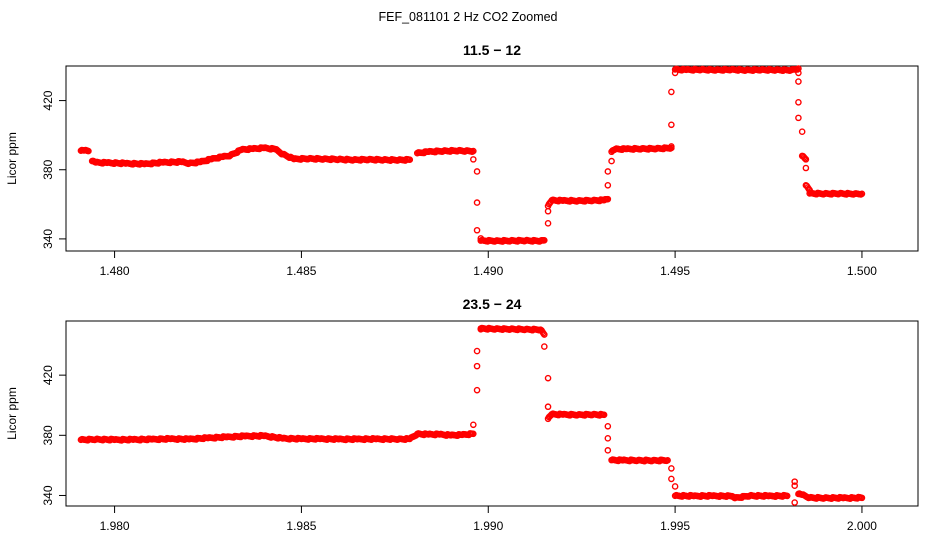  What do you see at coordinates (492, 304) in the screenshot?
I see `panel-title: 23.5 − 24` at bounding box center [492, 304].